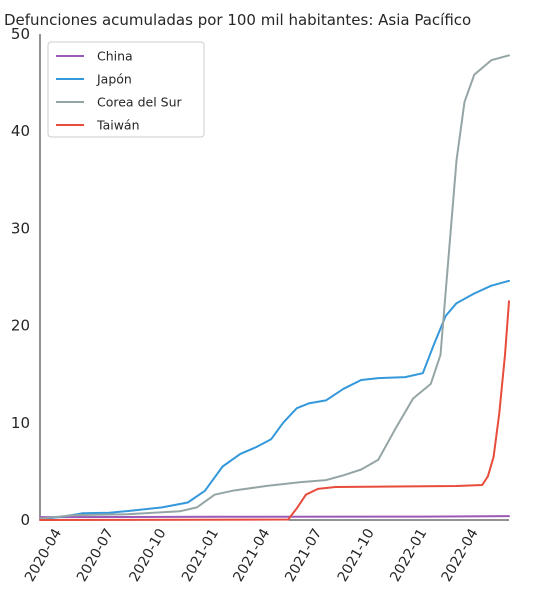 The image size is (541, 608). Describe the element at coordinates (118, 125) in the screenshot. I see `legend-label: Taiwán` at that location.